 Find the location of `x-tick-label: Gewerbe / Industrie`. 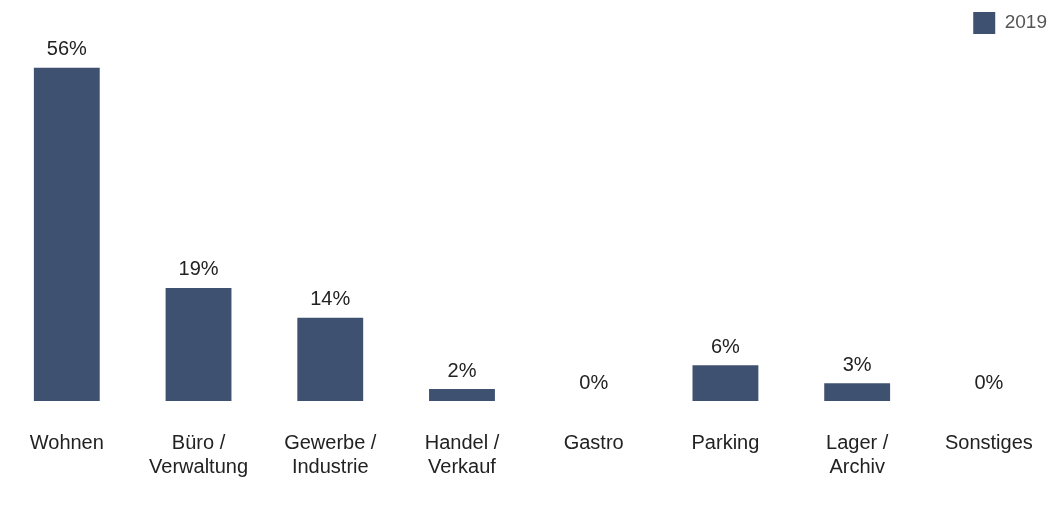

x-tick-label: Gewerbe / Industrie is located at coordinates (330, 453).